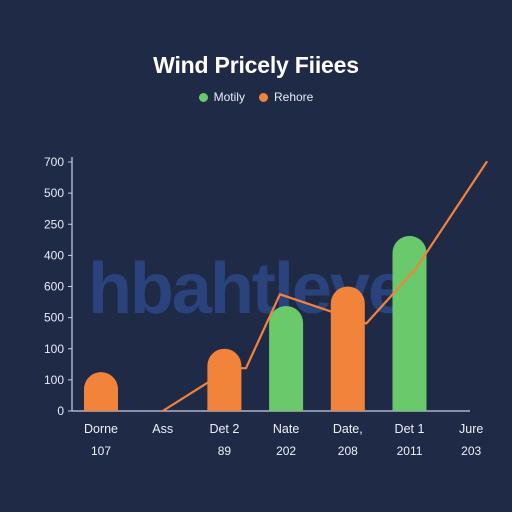  What do you see at coordinates (286, 429) in the screenshot?
I see `x-category-label: Nate` at bounding box center [286, 429].